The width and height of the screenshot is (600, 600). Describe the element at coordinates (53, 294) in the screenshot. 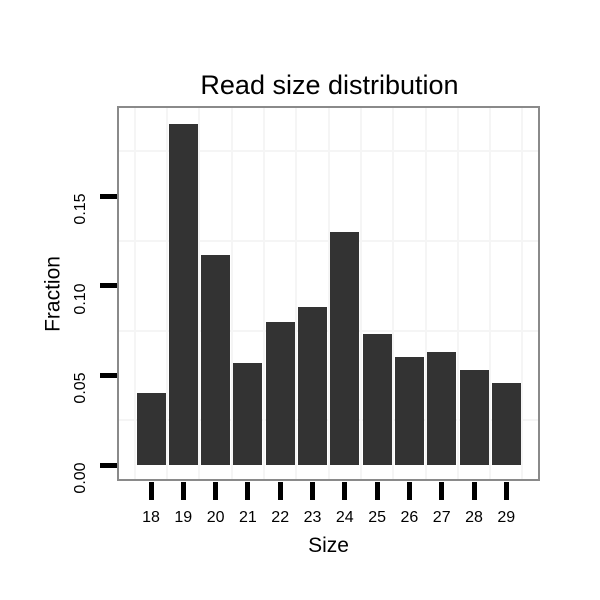

I see `y-axis-label: Fraction` at that location.